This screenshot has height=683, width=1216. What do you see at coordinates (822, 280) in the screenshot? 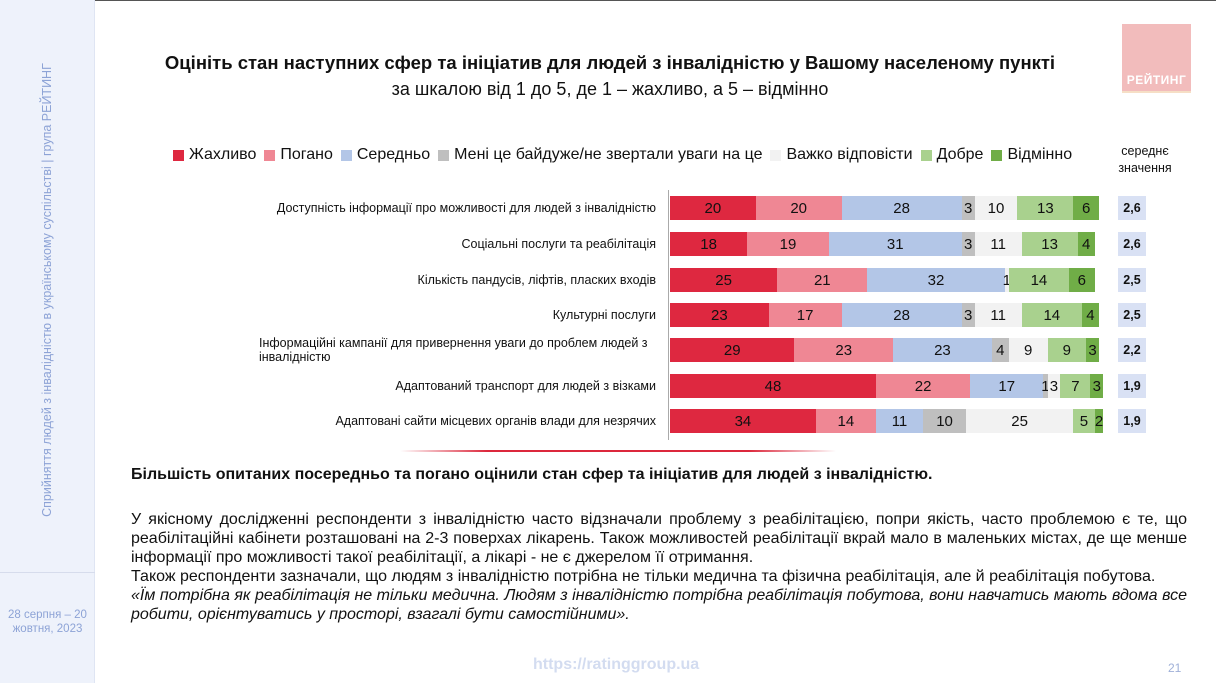
I see `data-label: 21` at bounding box center [822, 280].